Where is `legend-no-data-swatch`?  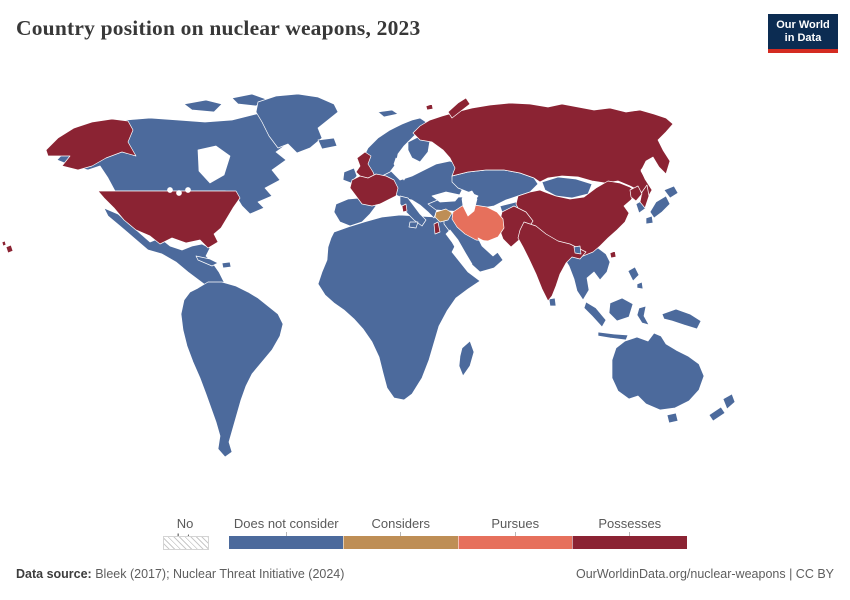 legend-no-data-swatch is located at coordinates (186, 543).